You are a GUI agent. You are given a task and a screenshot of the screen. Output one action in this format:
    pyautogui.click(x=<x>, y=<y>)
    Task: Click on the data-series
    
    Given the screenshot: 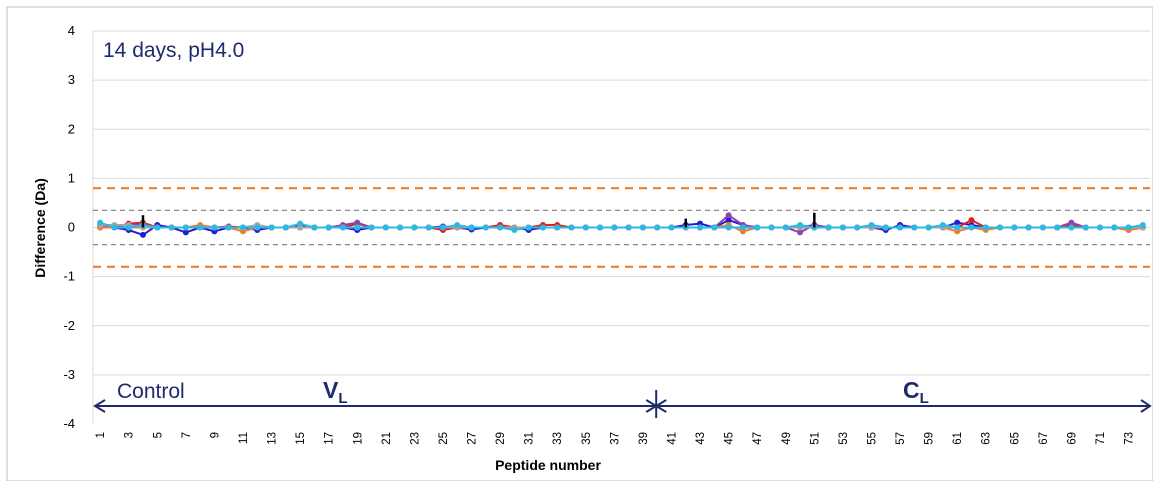 What is the action you would take?
    pyautogui.click(x=621, y=225)
    